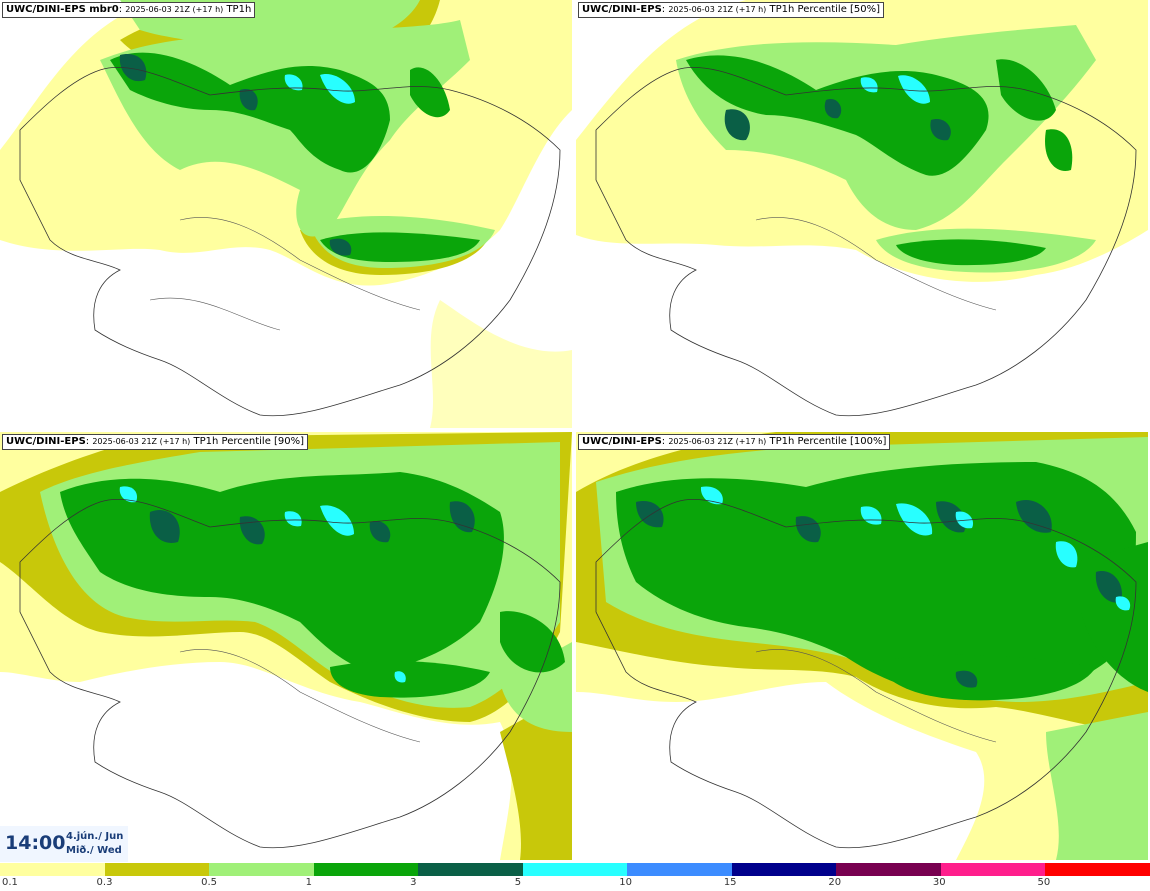 The image size is (1150, 891). What do you see at coordinates (104, 882) in the screenshot?
I see `colorbar-label: 0.3` at bounding box center [104, 882].